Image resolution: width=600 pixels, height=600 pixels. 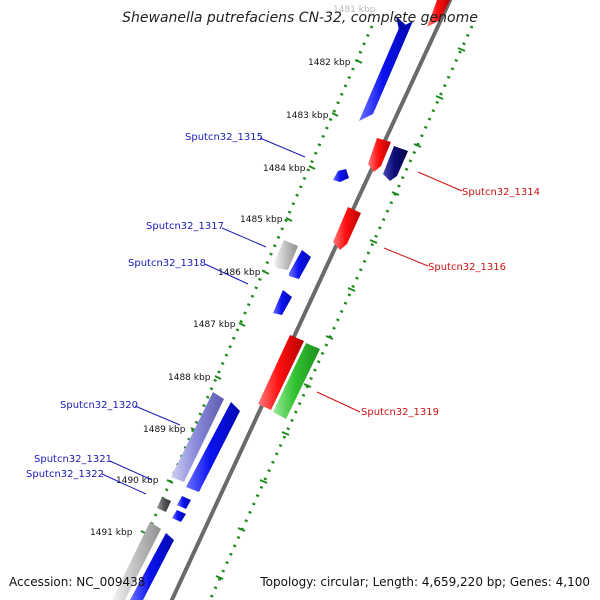 I want to click on ruler-tick-label: 1490 kbp, so click(x=137, y=481).